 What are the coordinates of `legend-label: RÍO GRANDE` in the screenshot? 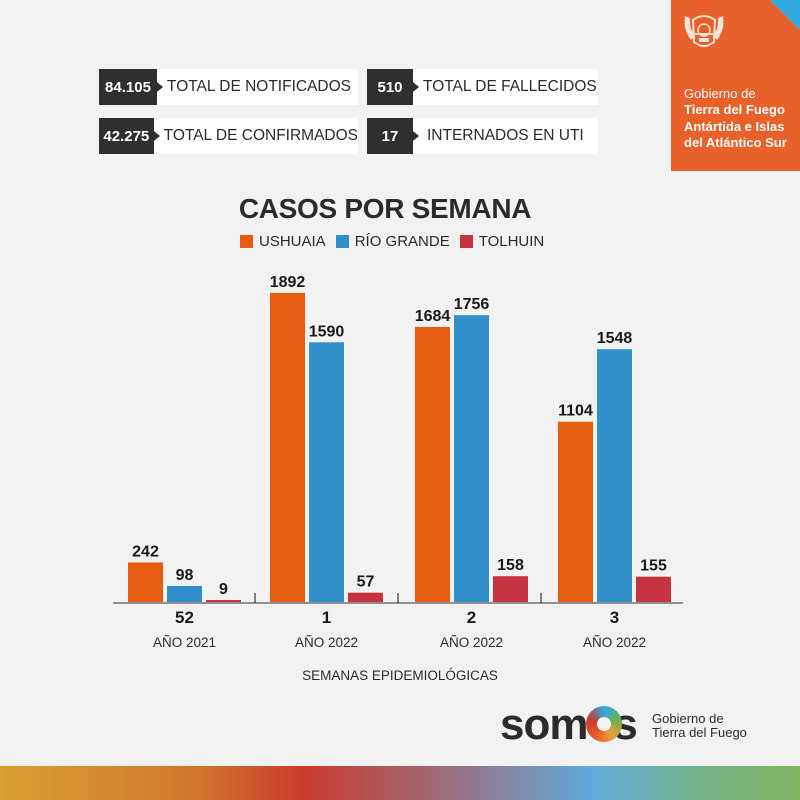 It's located at (402, 241).